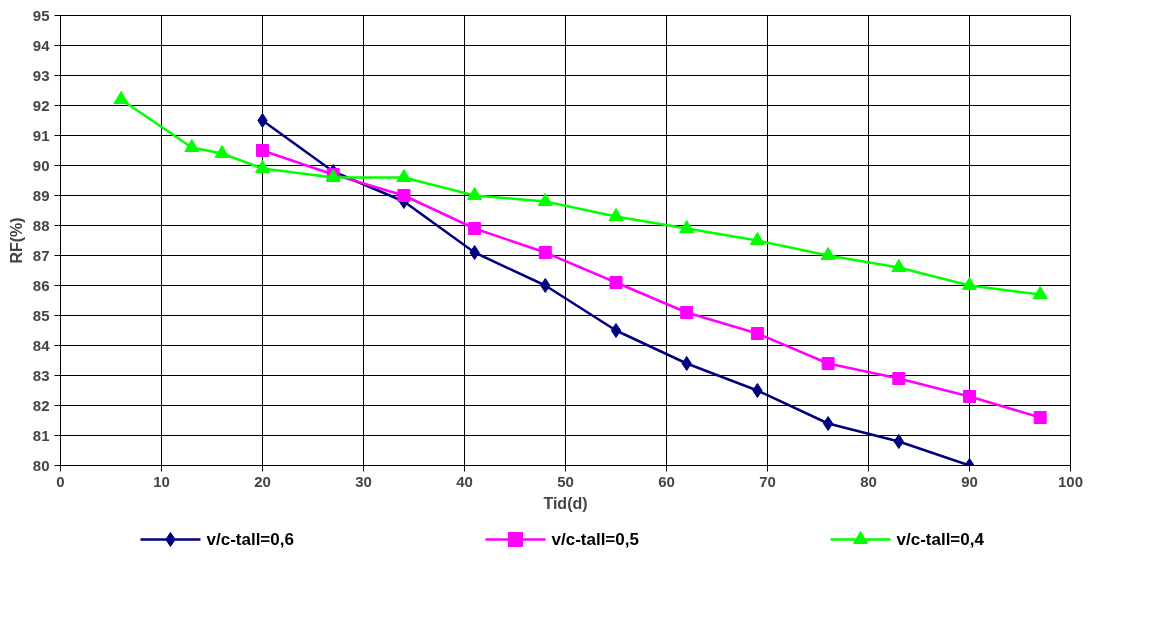 The height and width of the screenshot is (632, 1162). I want to click on x-tick-label: 90, so click(969, 481).